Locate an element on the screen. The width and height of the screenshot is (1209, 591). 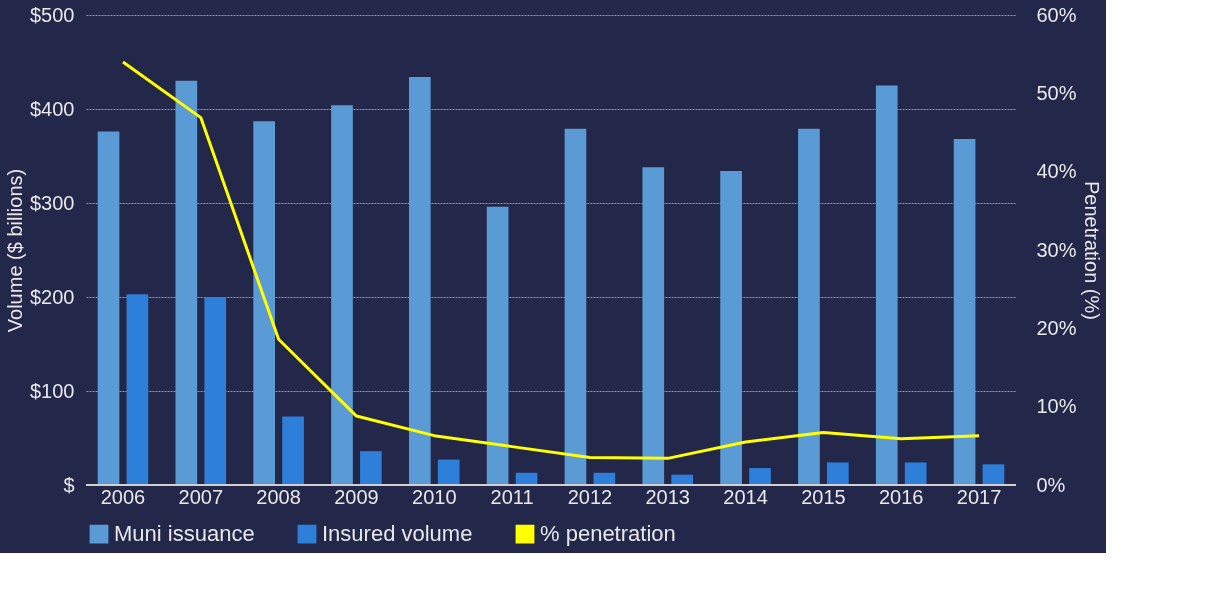
x-tick-label: 2009 is located at coordinates (356, 496).